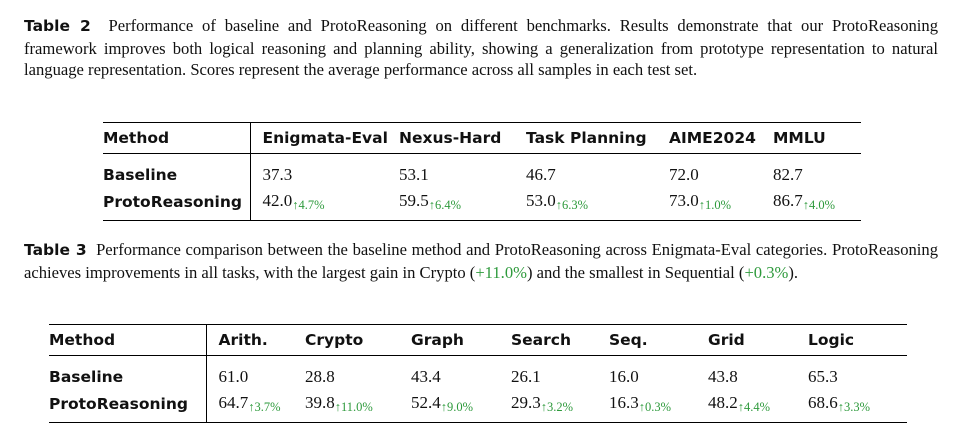 The width and height of the screenshot is (962, 423). Describe the element at coordinates (754, 407) in the screenshot. I see `cell-gain: ↑4.4%` at that location.